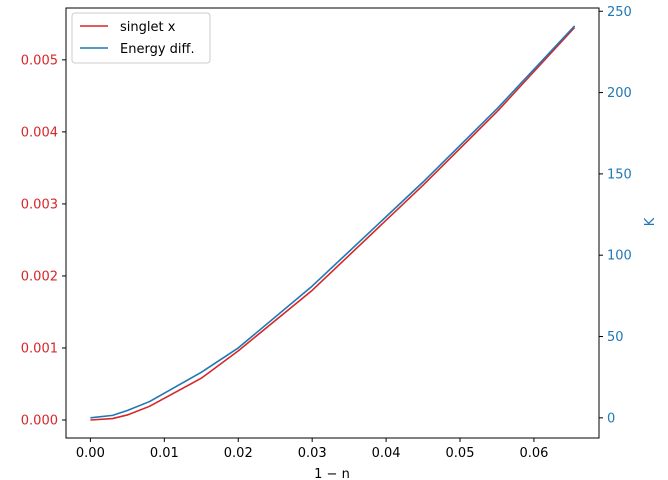 The image size is (668, 480). I want to click on right-tick-label: 250, so click(619, 12).